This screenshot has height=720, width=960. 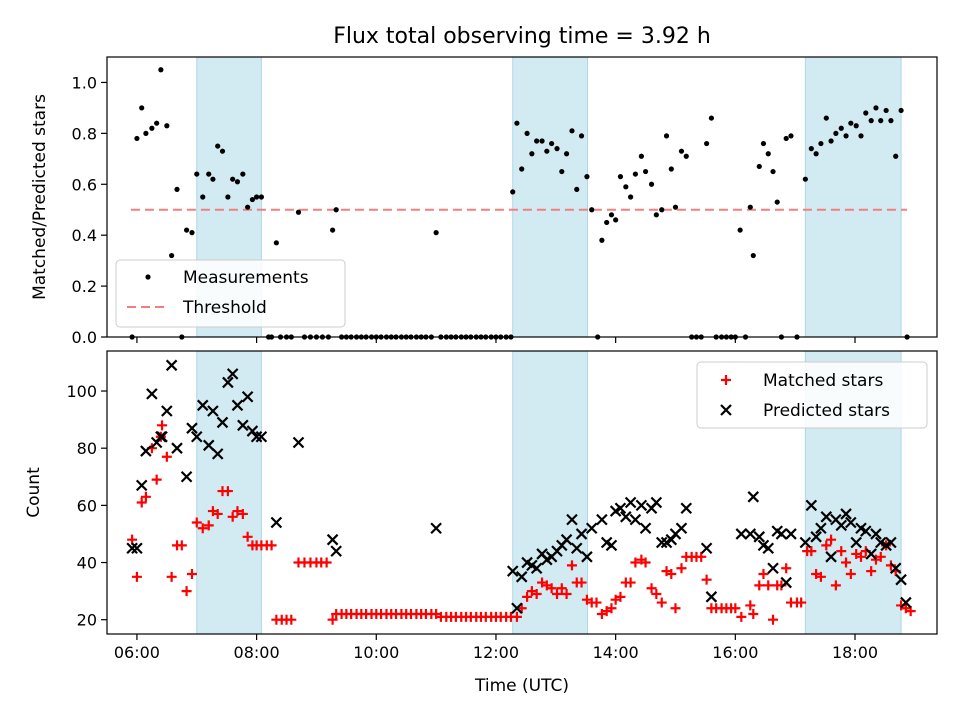 I want to click on y-tick-label: 60, so click(x=87, y=505).